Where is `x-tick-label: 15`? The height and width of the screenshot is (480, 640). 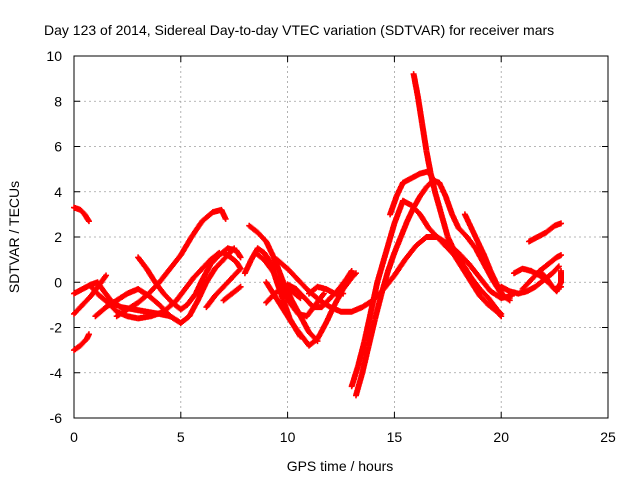
x-tick-label: 15 is located at coordinates (395, 437).